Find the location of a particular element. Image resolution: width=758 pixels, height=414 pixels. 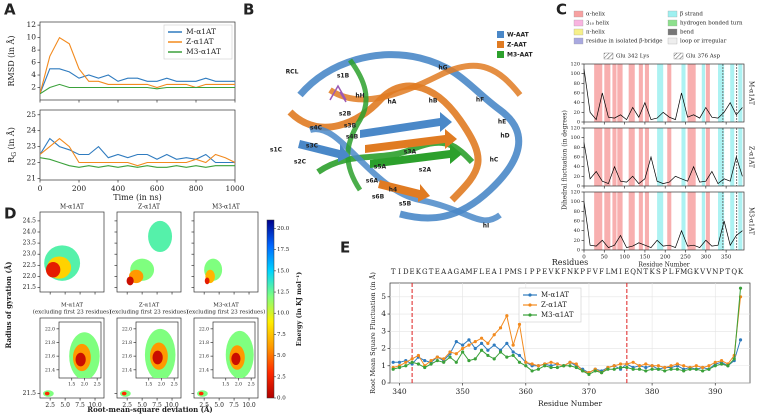

panel-label: A is located at coordinates (10, 10).